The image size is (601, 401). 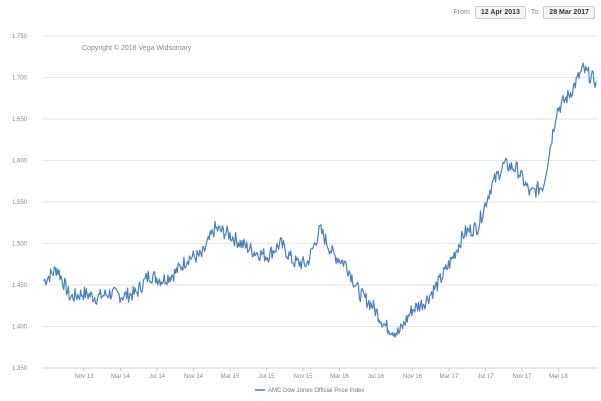 What do you see at coordinates (20, 245) in the screenshot?
I see `y-tick-label: 1.500` at bounding box center [20, 245].